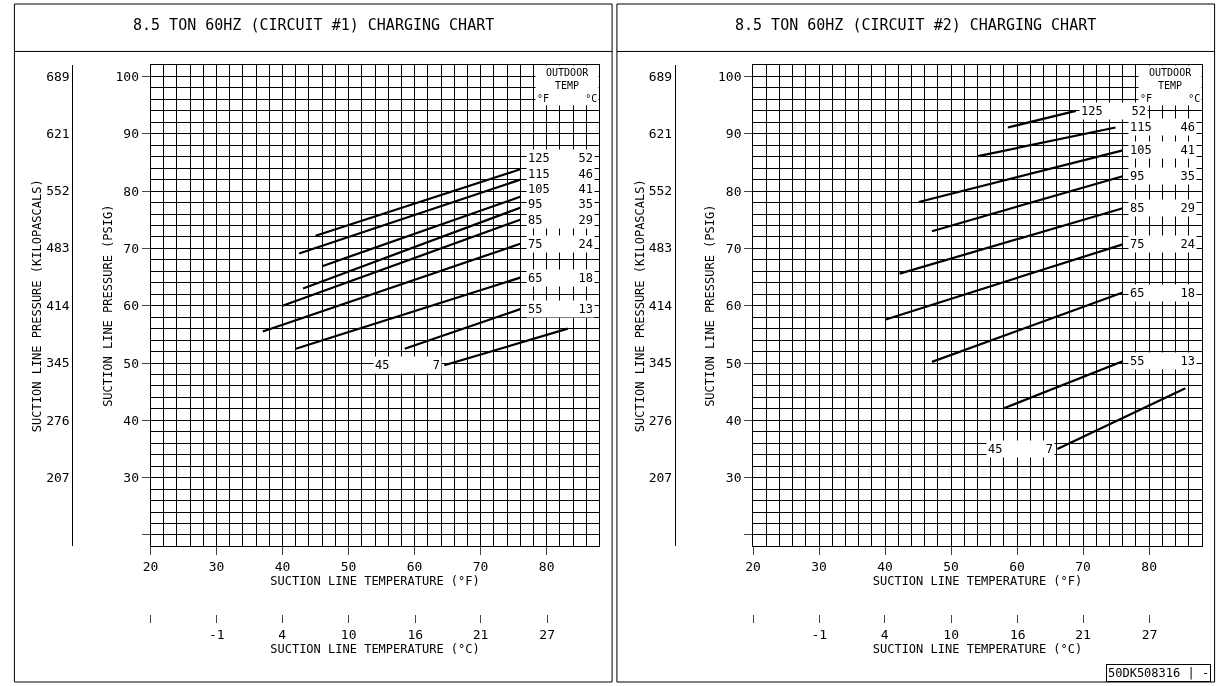 The width and height of the screenshot is (1225, 686). Describe the element at coordinates (1159, 673) in the screenshot. I see `text: 50DK508316 | -` at that location.